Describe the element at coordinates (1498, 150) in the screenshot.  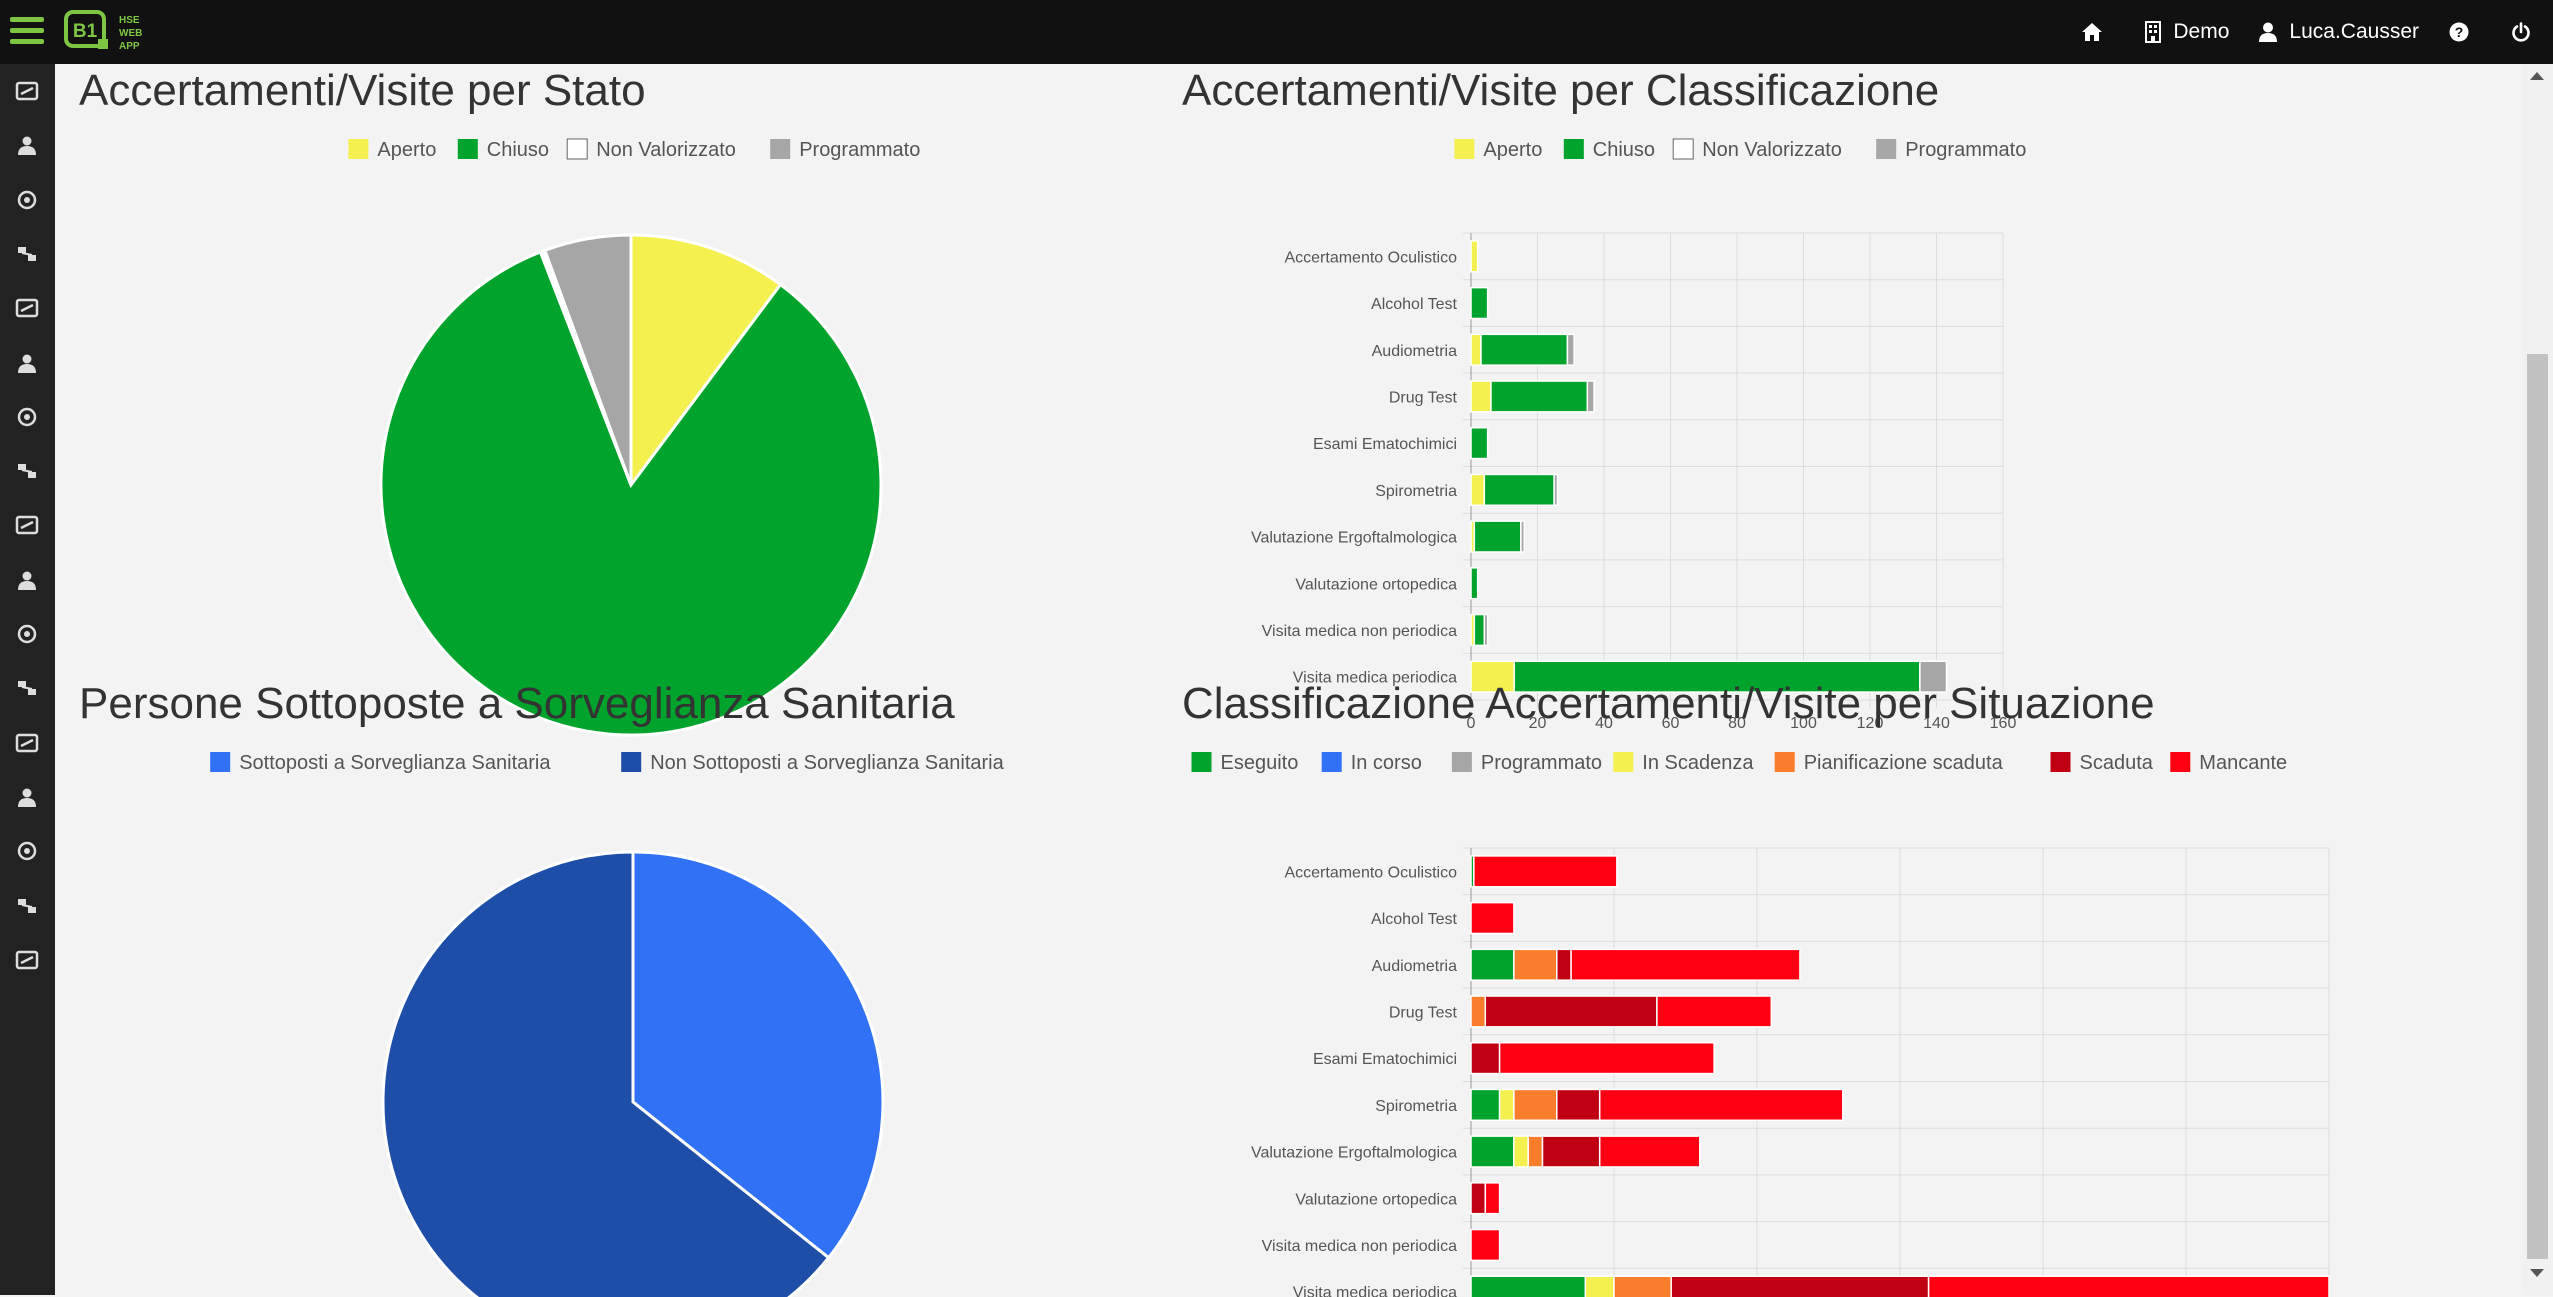
I see `classificazione-legend-aperto: Aperto` at that location.